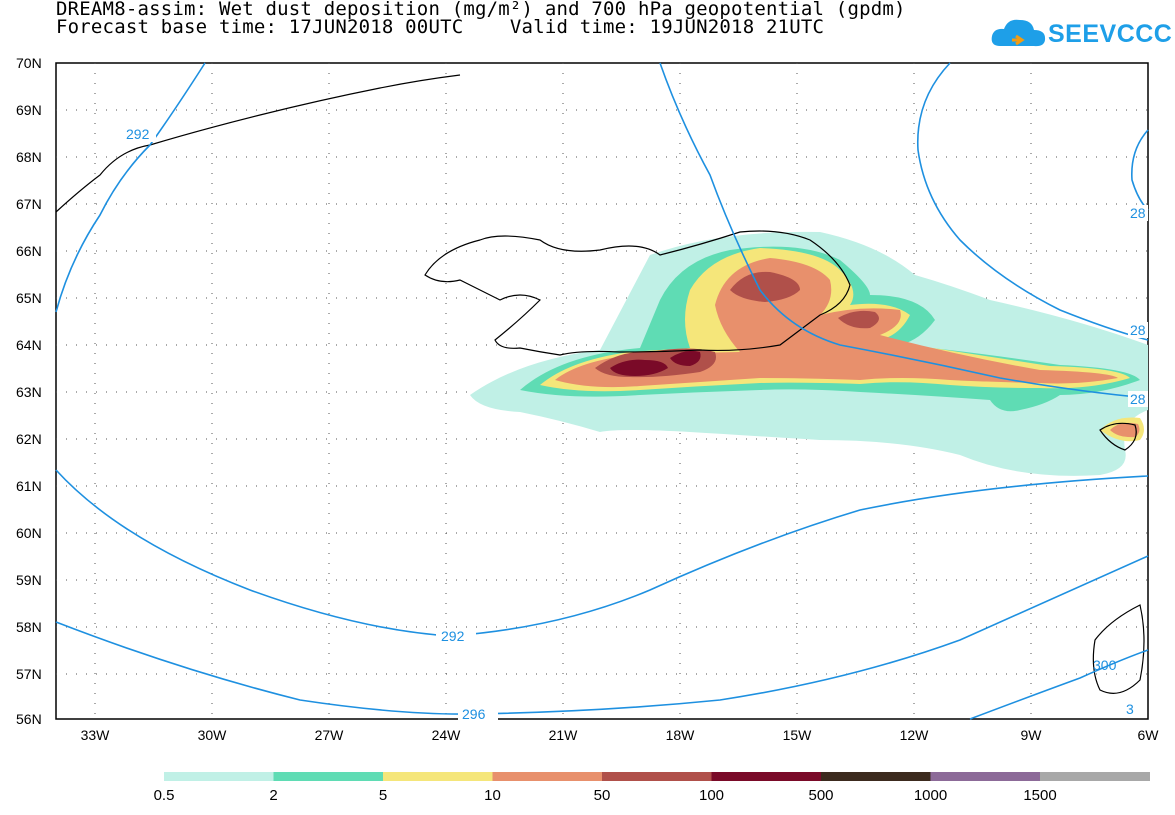 The height and width of the screenshot is (815, 1175). What do you see at coordinates (1110, 34) in the screenshot?
I see `logo-text: SEEVCCC` at bounding box center [1110, 34].